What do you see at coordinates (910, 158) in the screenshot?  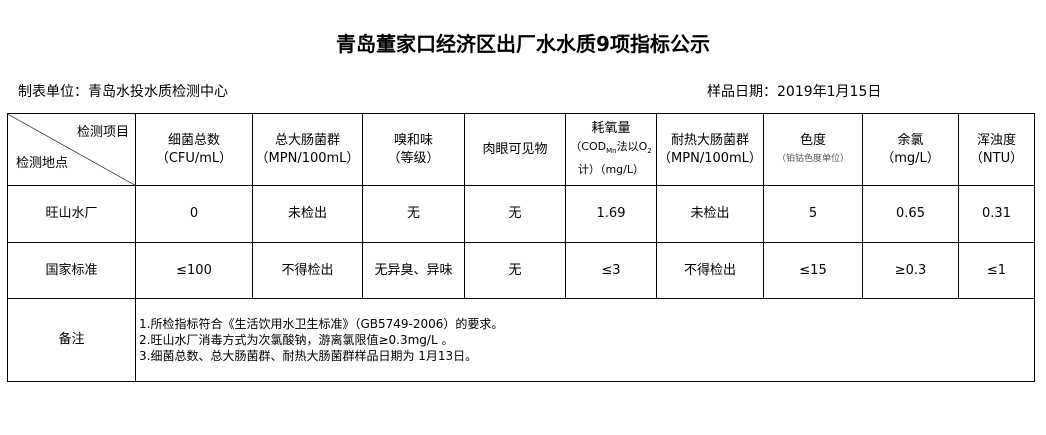 I see `col-unit: （mg/L）` at bounding box center [910, 158].